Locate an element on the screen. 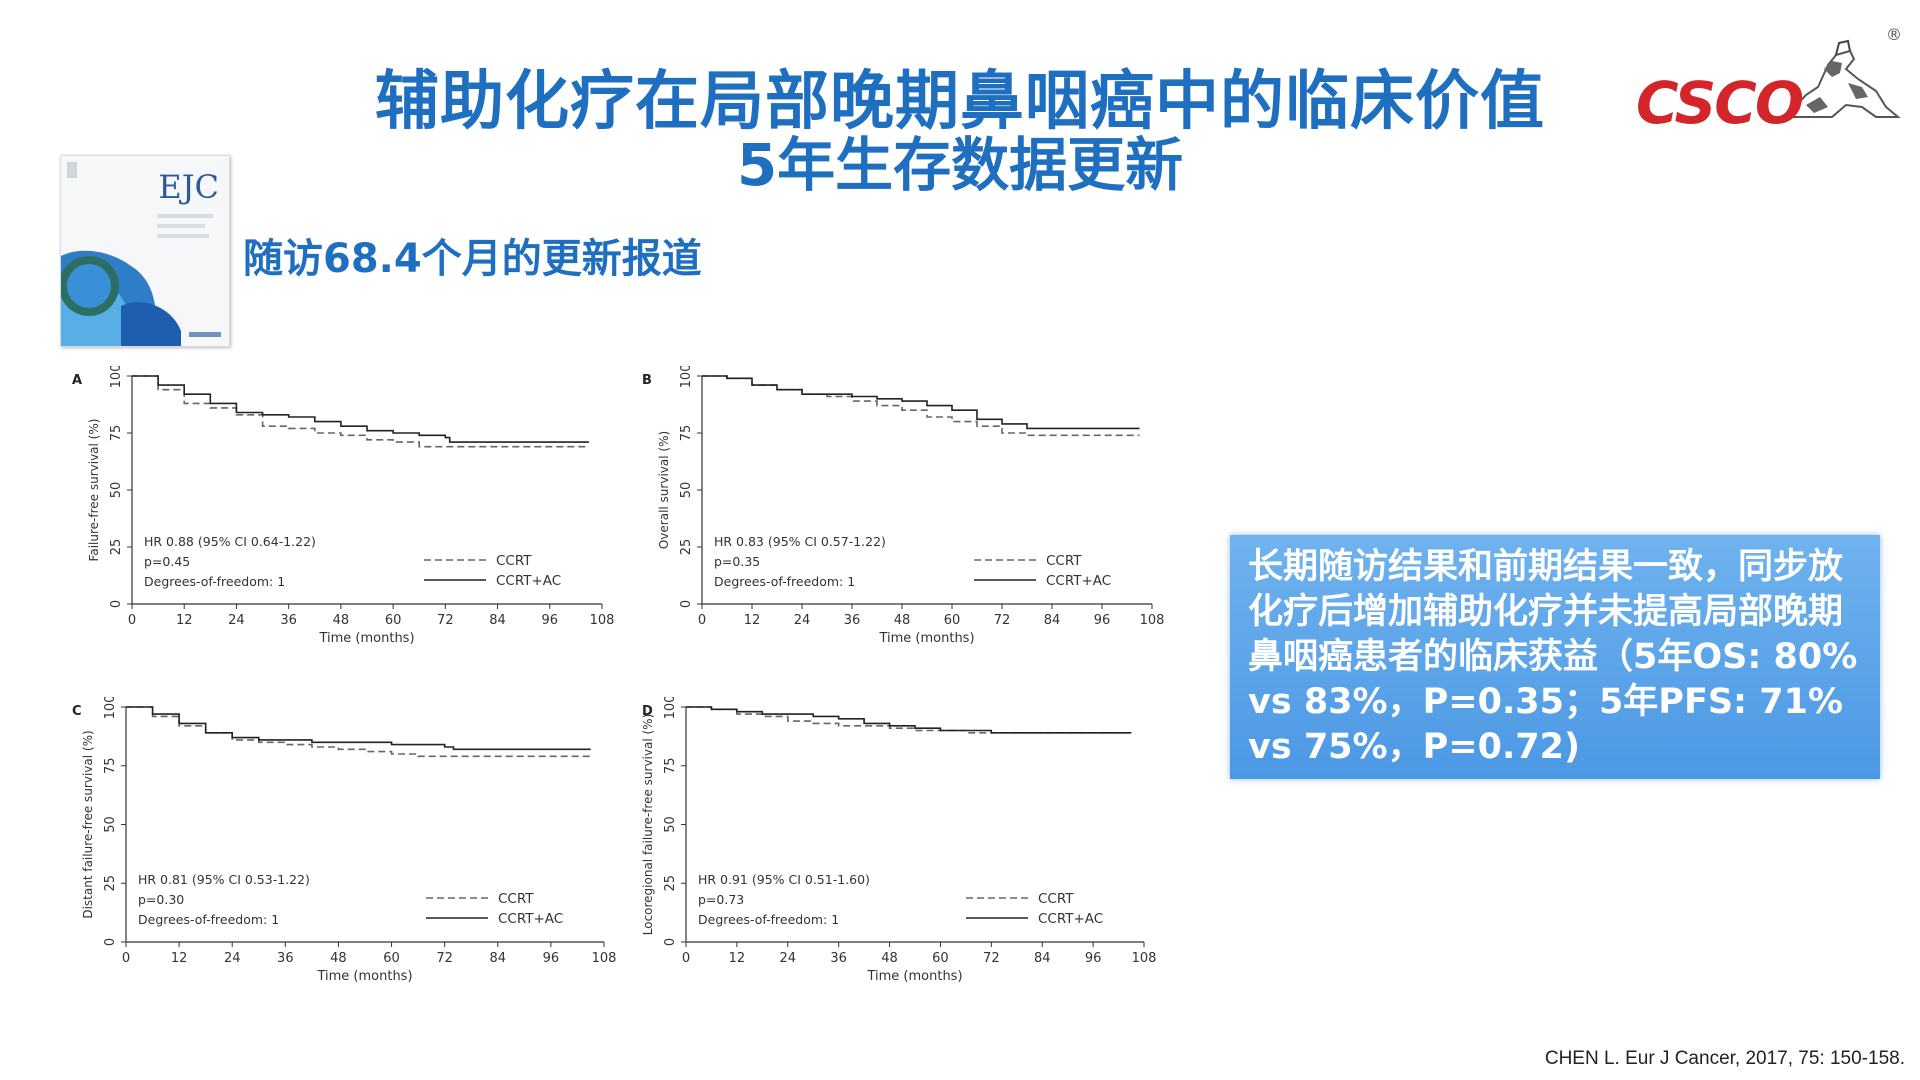 The height and width of the screenshot is (1080, 1920). panel-letter: B is located at coordinates (647, 380).